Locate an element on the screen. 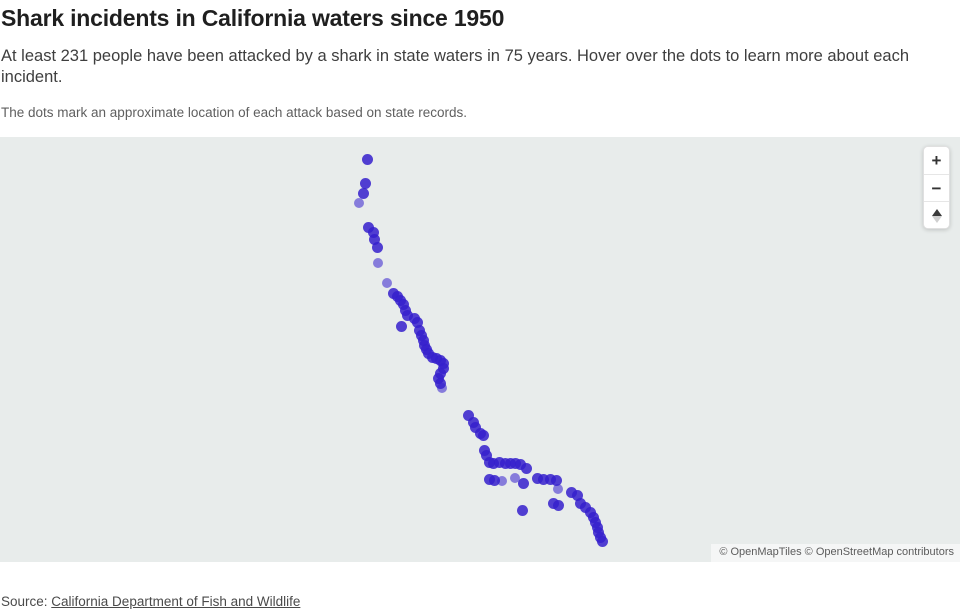 The height and width of the screenshot is (615, 960). zoom-in-button: + is located at coordinates (936, 160).